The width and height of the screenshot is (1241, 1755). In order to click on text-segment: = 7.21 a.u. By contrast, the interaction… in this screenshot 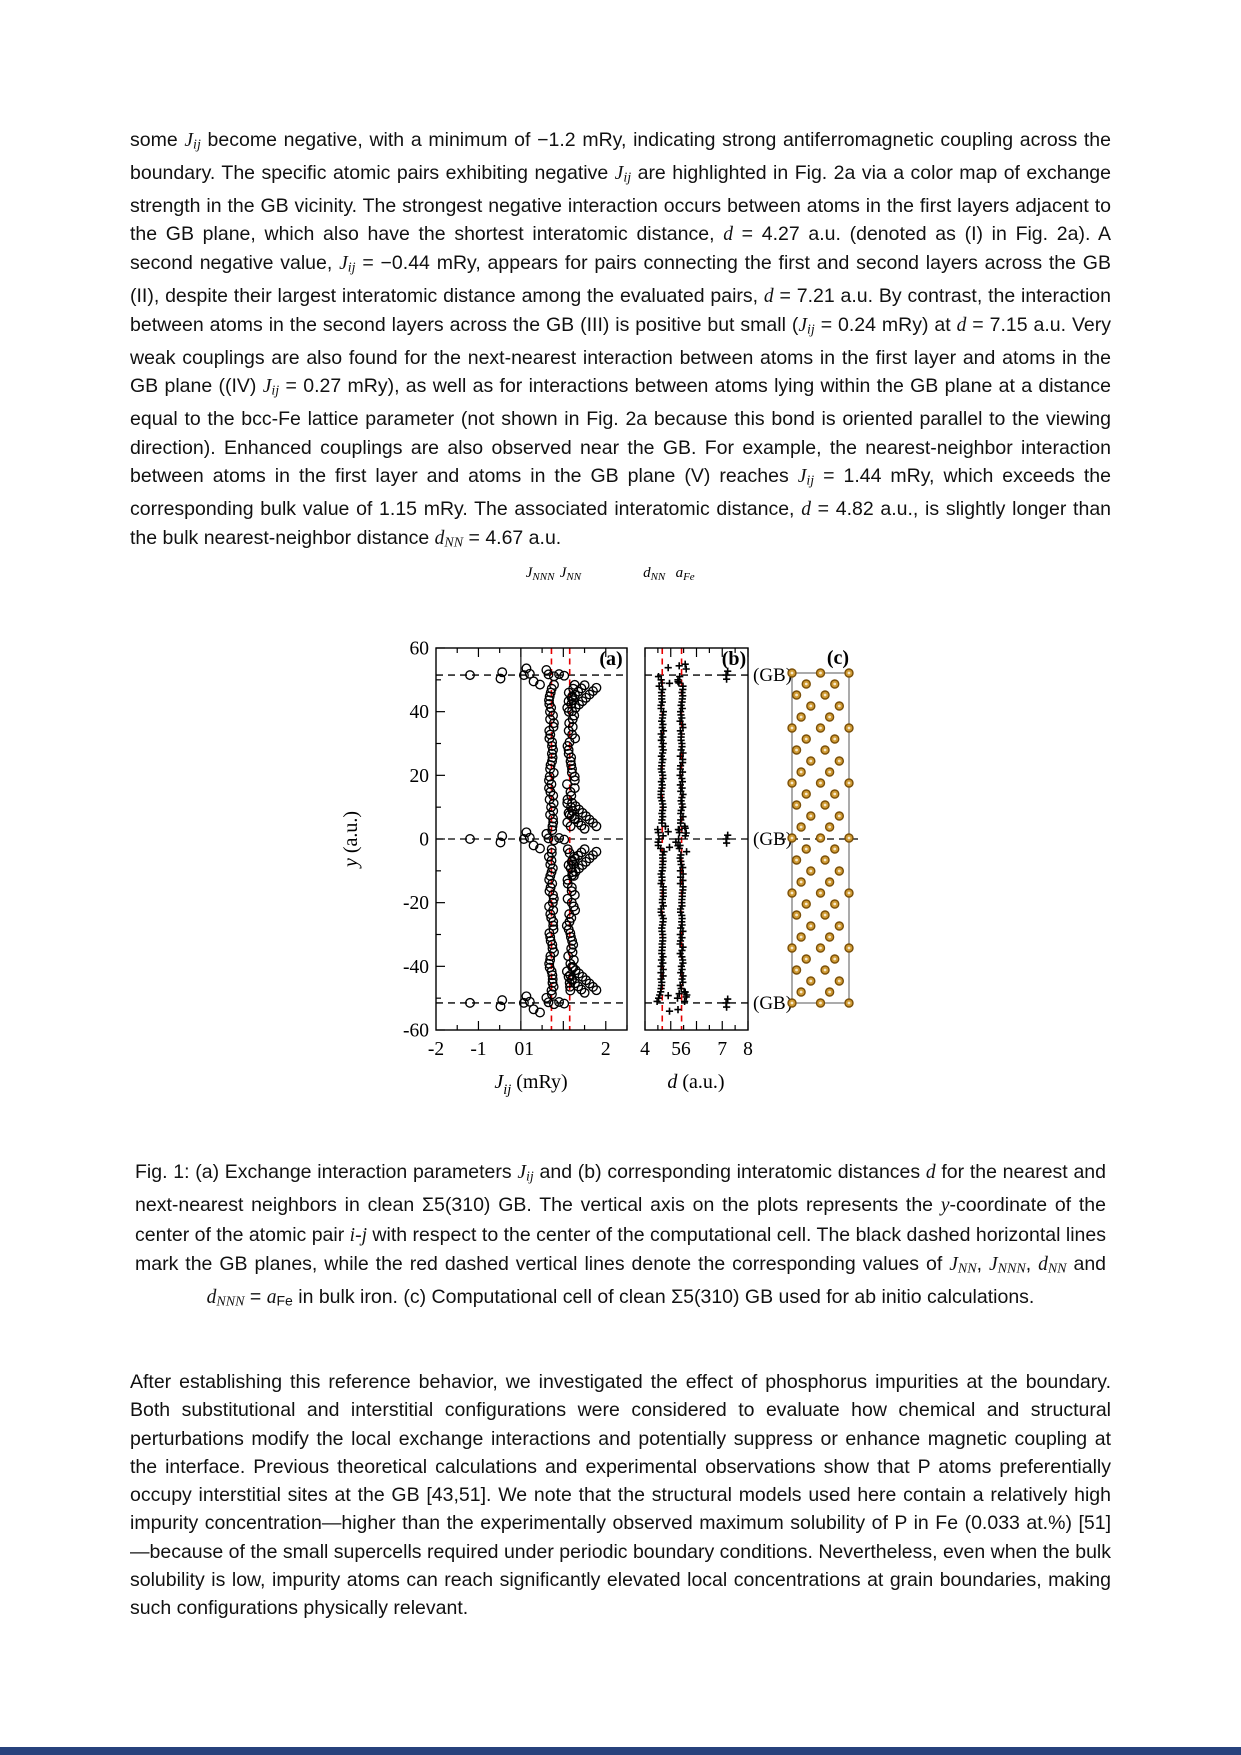, I will do `click(620, 311)`.